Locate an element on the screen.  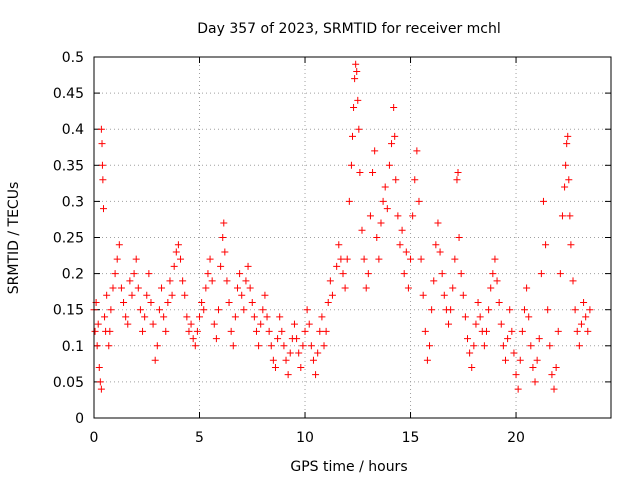
y-tick-label: 0.25 is located at coordinates (68, 239).